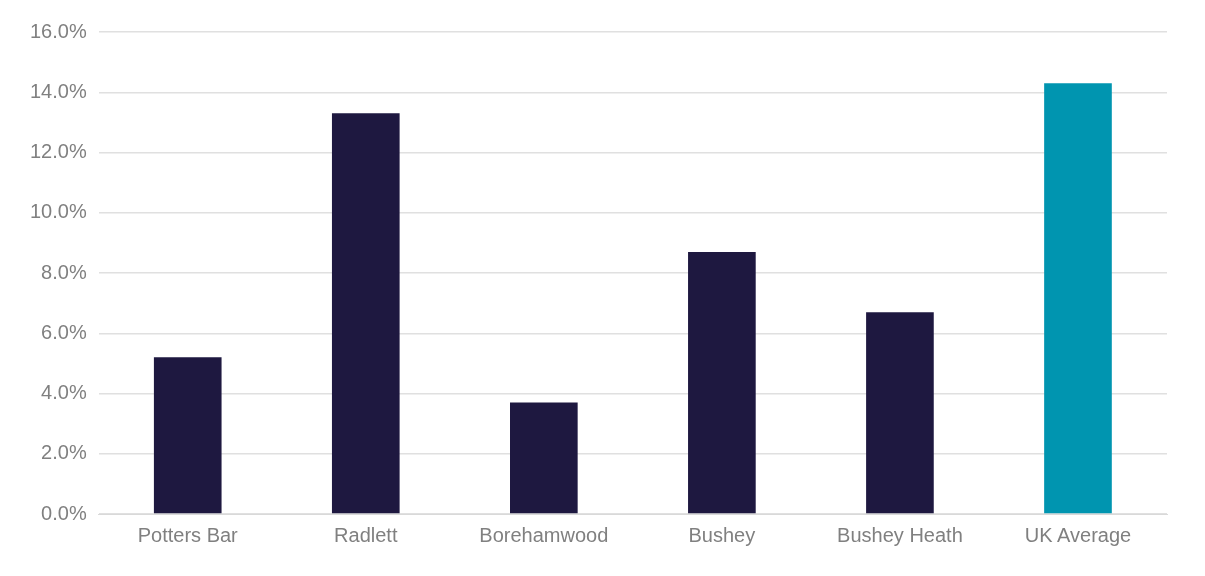 This screenshot has height=576, width=1205. What do you see at coordinates (64, 271) in the screenshot?
I see `y-tick-label: 8.0%` at bounding box center [64, 271].